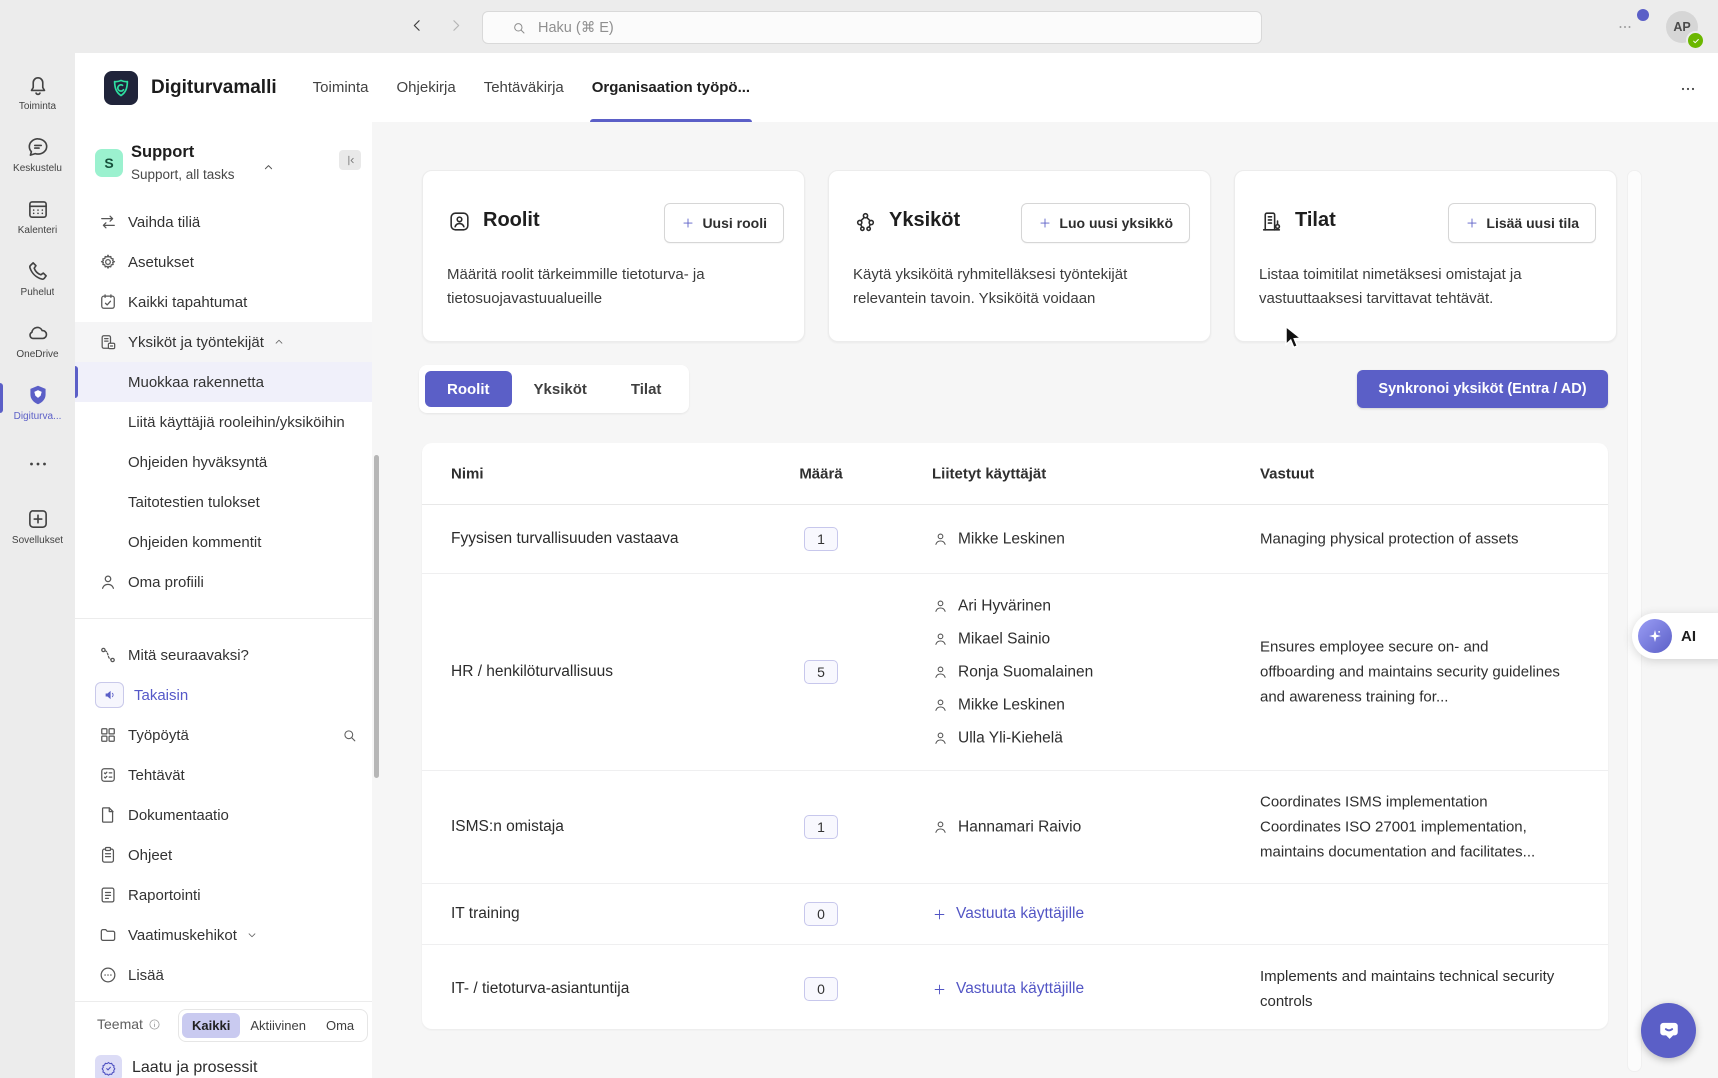 This screenshot has width=1718, height=1078. What do you see at coordinates (560, 389) in the screenshot?
I see `view-tab-yksiköt: Yksiköt` at bounding box center [560, 389].